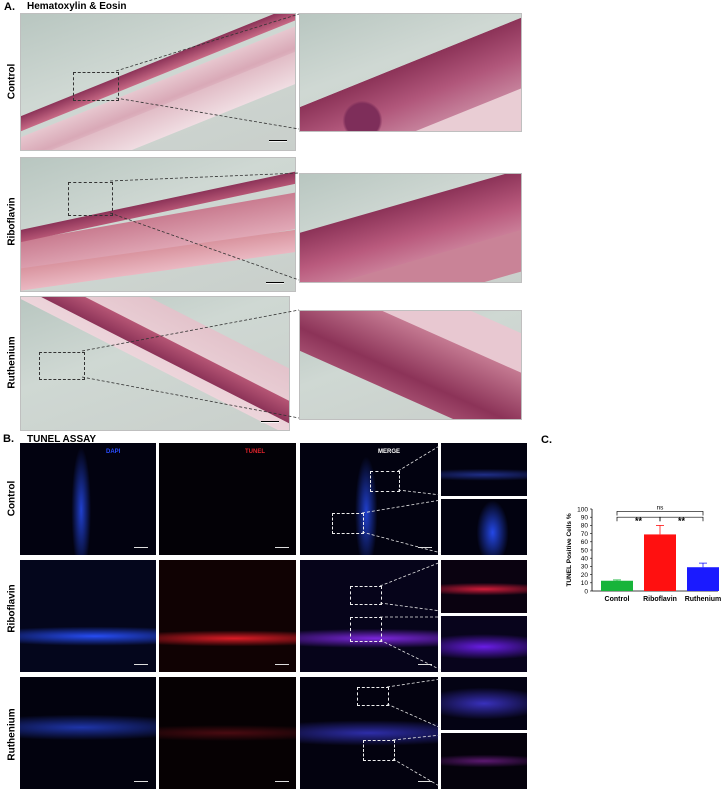 This screenshot has height=791, width=728. I want to click on panel-a-title: Hematoxylin & Eosin, so click(77, 6).